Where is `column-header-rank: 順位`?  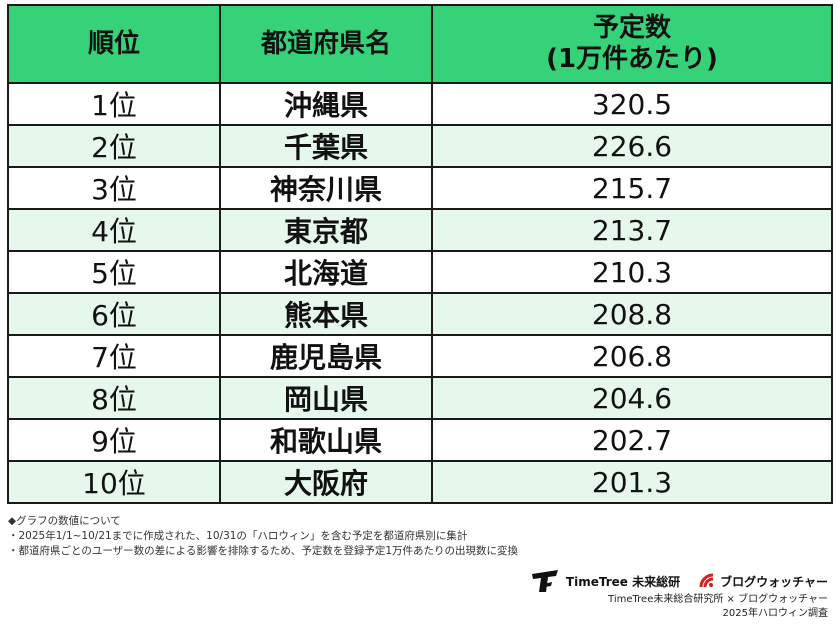
column-header-rank: 順位 is located at coordinates (114, 44).